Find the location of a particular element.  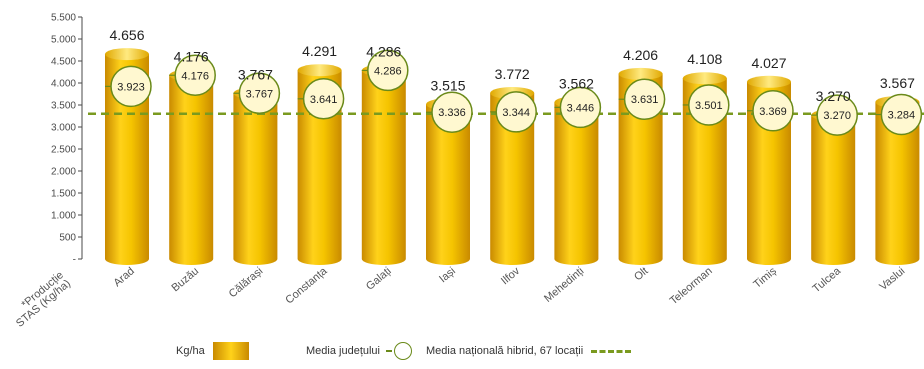

y-tick-label: 3.000 is located at coordinates (63, 128).